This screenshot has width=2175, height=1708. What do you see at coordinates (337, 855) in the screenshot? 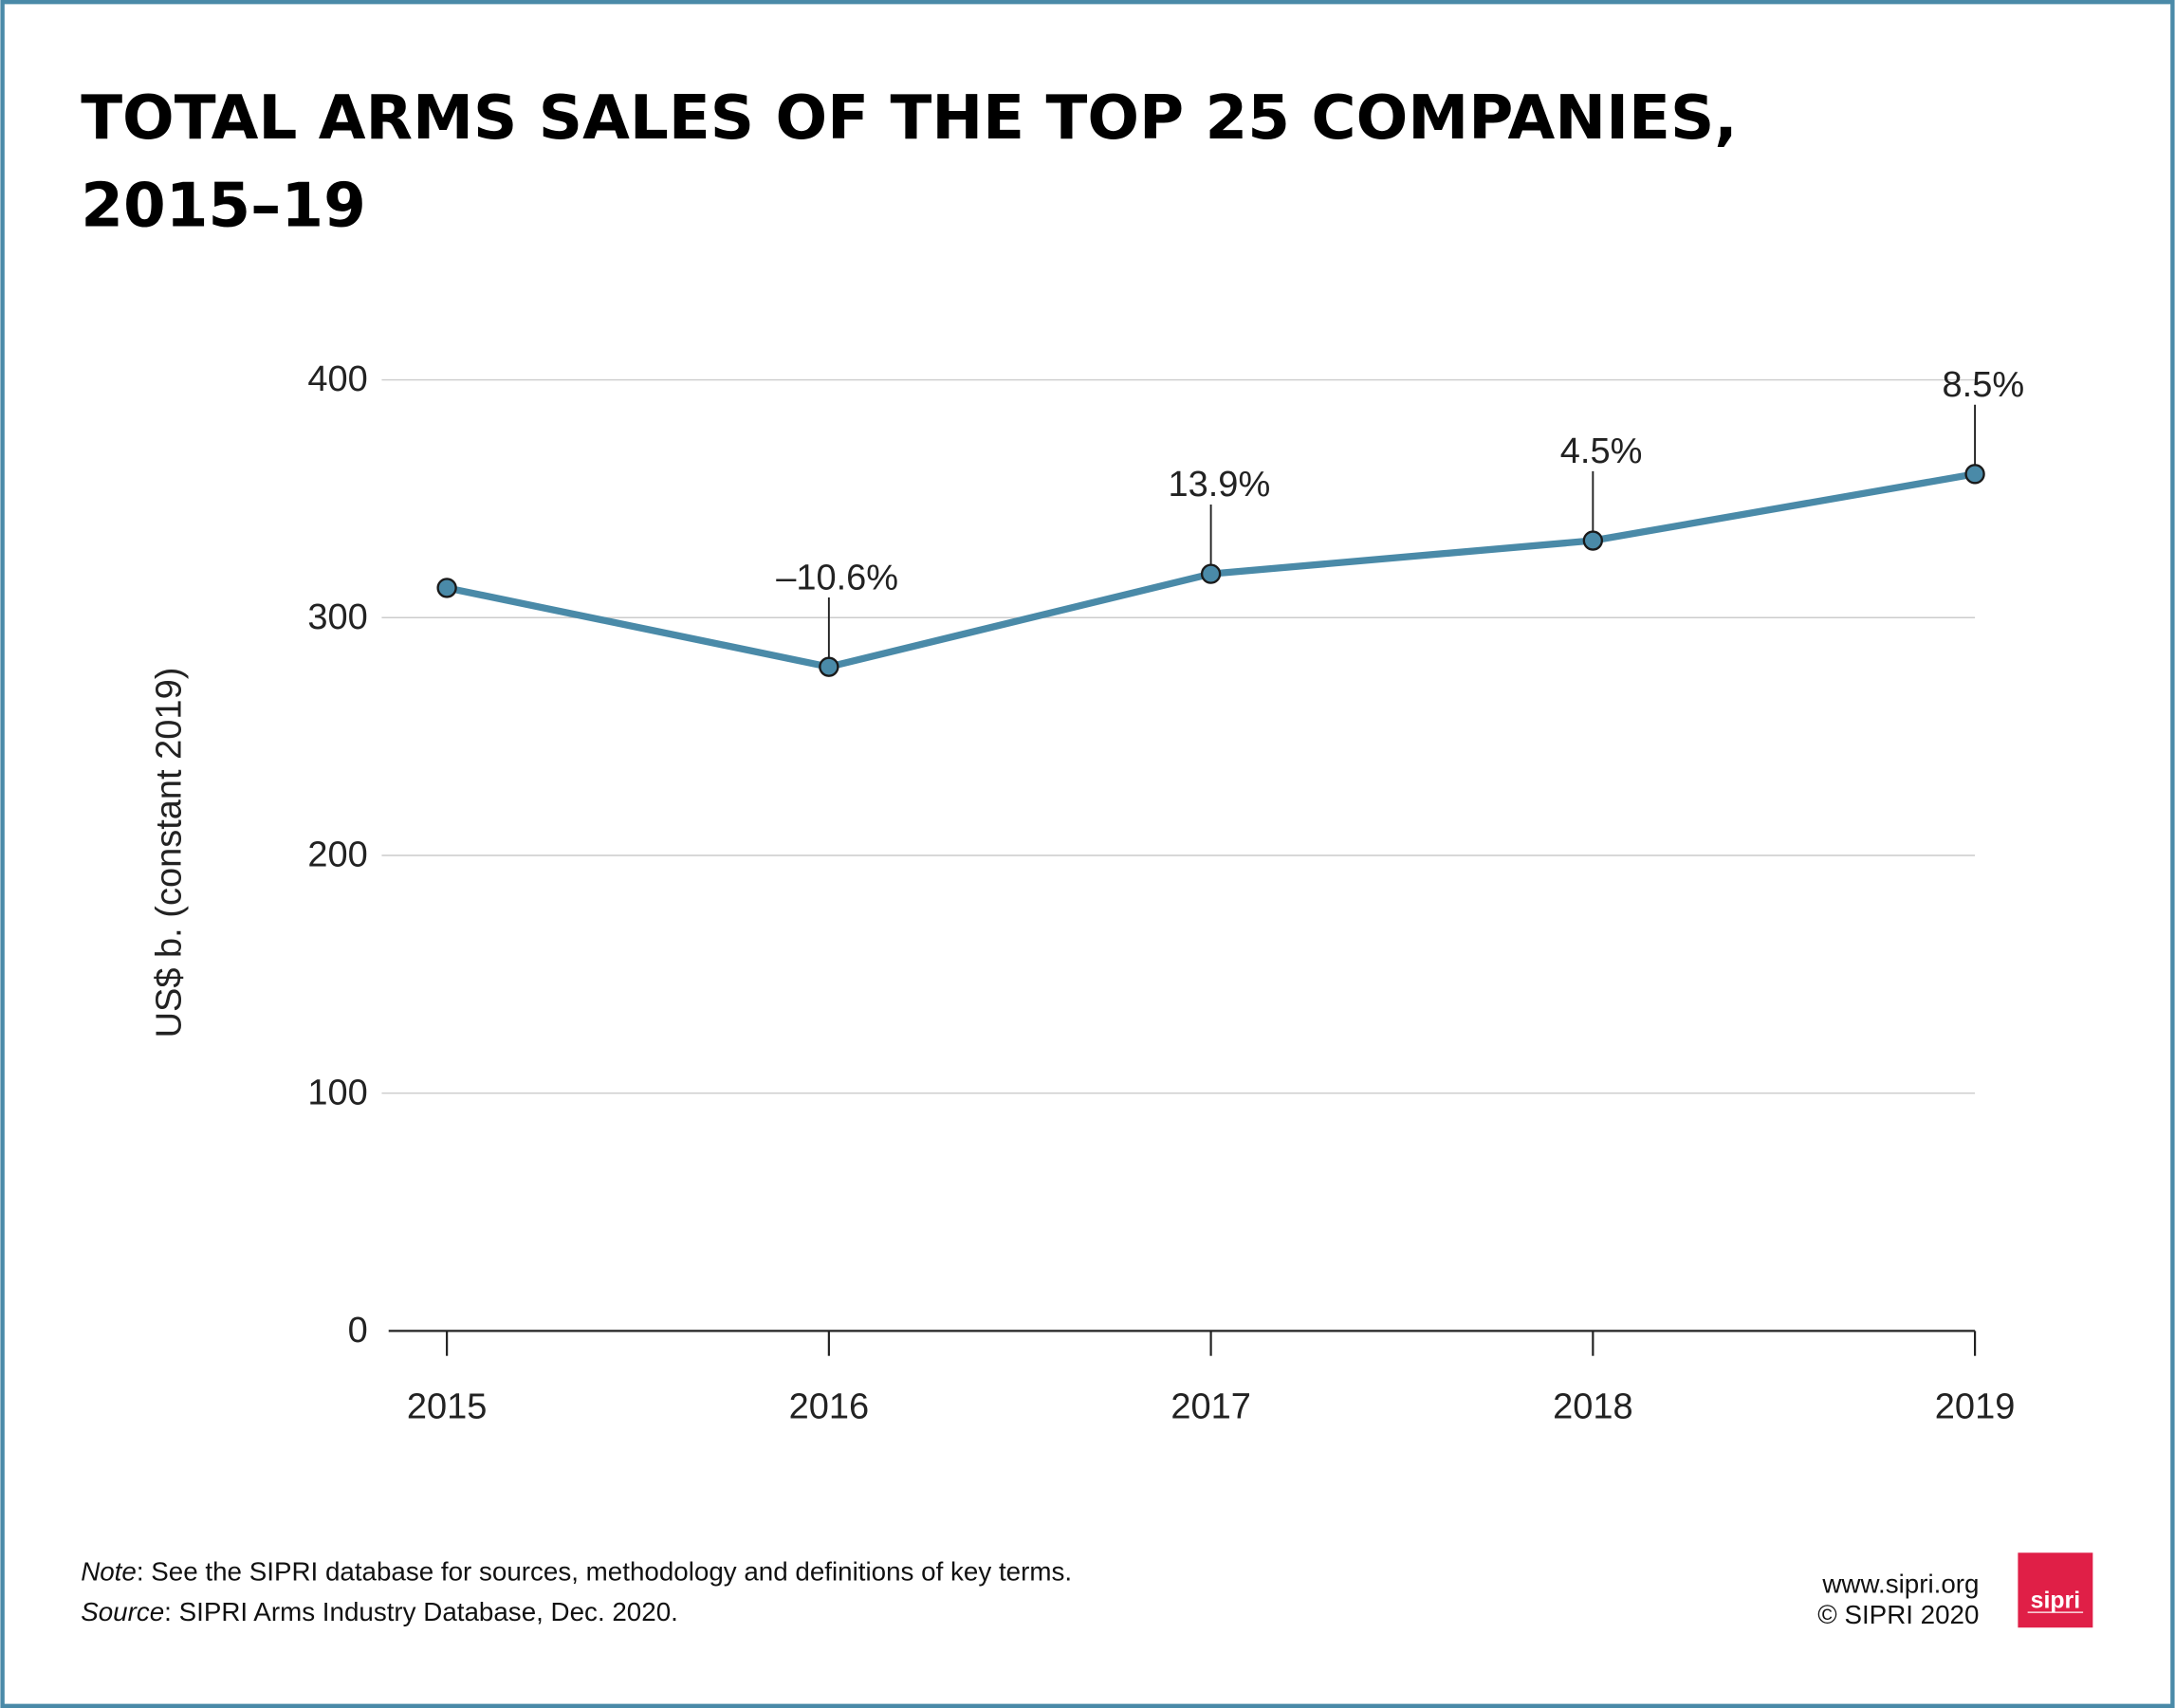
I see `y-tick-label: 200` at bounding box center [337, 855].